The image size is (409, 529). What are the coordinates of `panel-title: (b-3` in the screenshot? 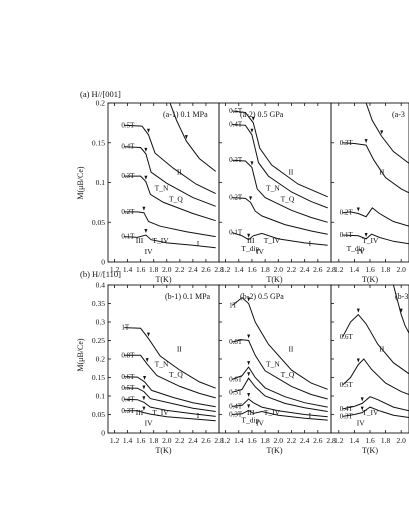 It's located at (401, 296).